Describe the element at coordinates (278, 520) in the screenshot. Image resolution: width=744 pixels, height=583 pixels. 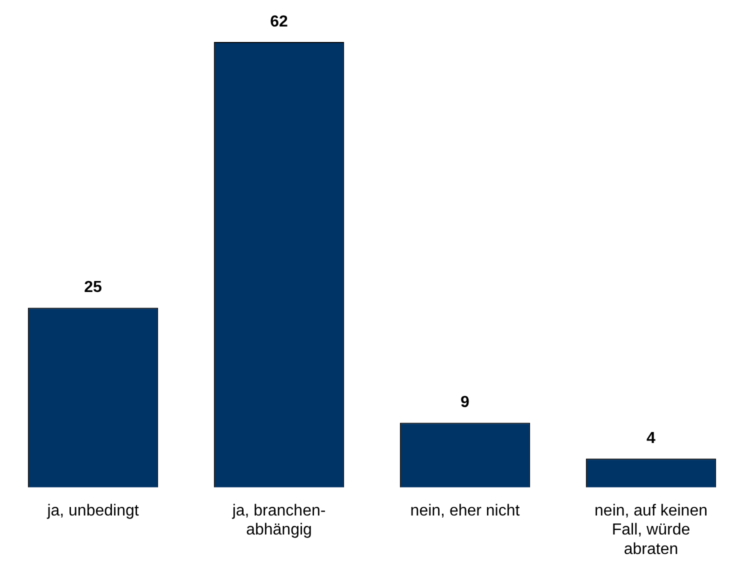
I see `x-tick-label: ja, branchen-abhängig` at that location.